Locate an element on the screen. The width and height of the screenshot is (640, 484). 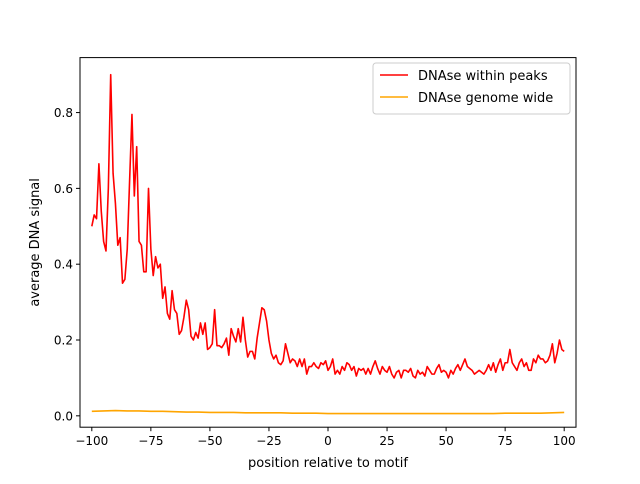
x-tick-label: 75 is located at coordinates (505, 441).